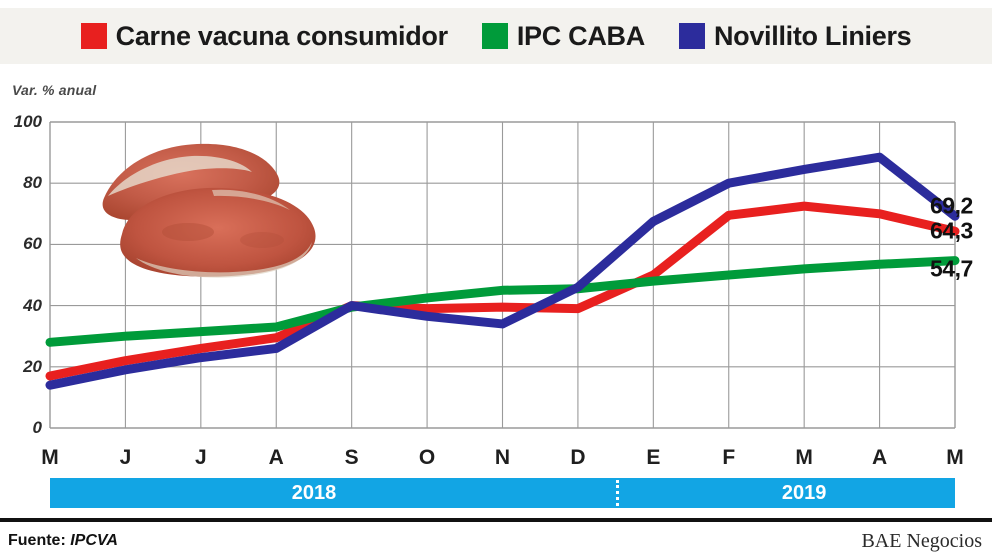  What do you see at coordinates (94, 540) in the screenshot?
I see `source-value: IPCVA` at bounding box center [94, 540].